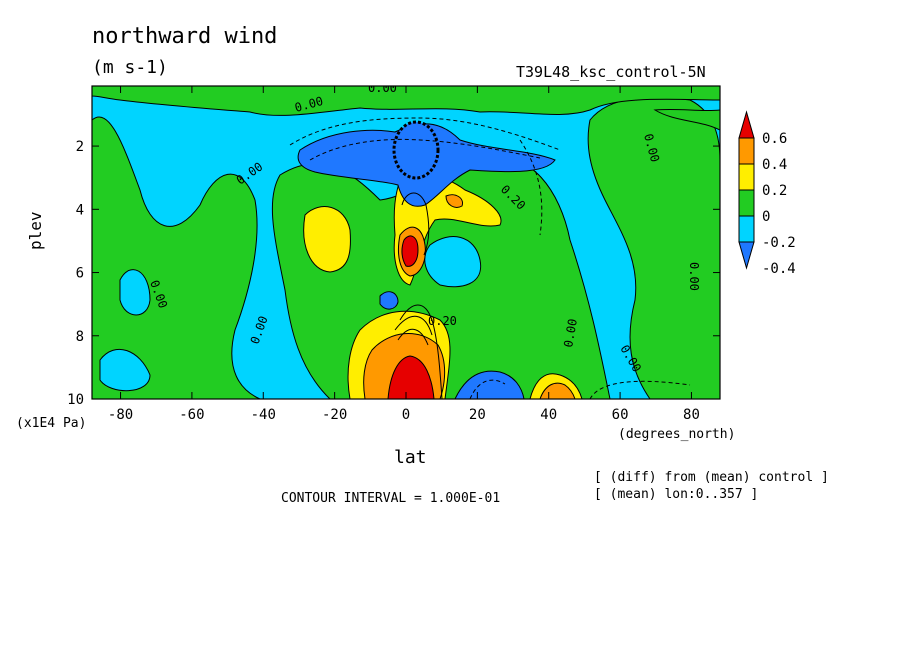  What do you see at coordinates (416, 150) in the screenshot?
I see `negative-core` at bounding box center [416, 150].